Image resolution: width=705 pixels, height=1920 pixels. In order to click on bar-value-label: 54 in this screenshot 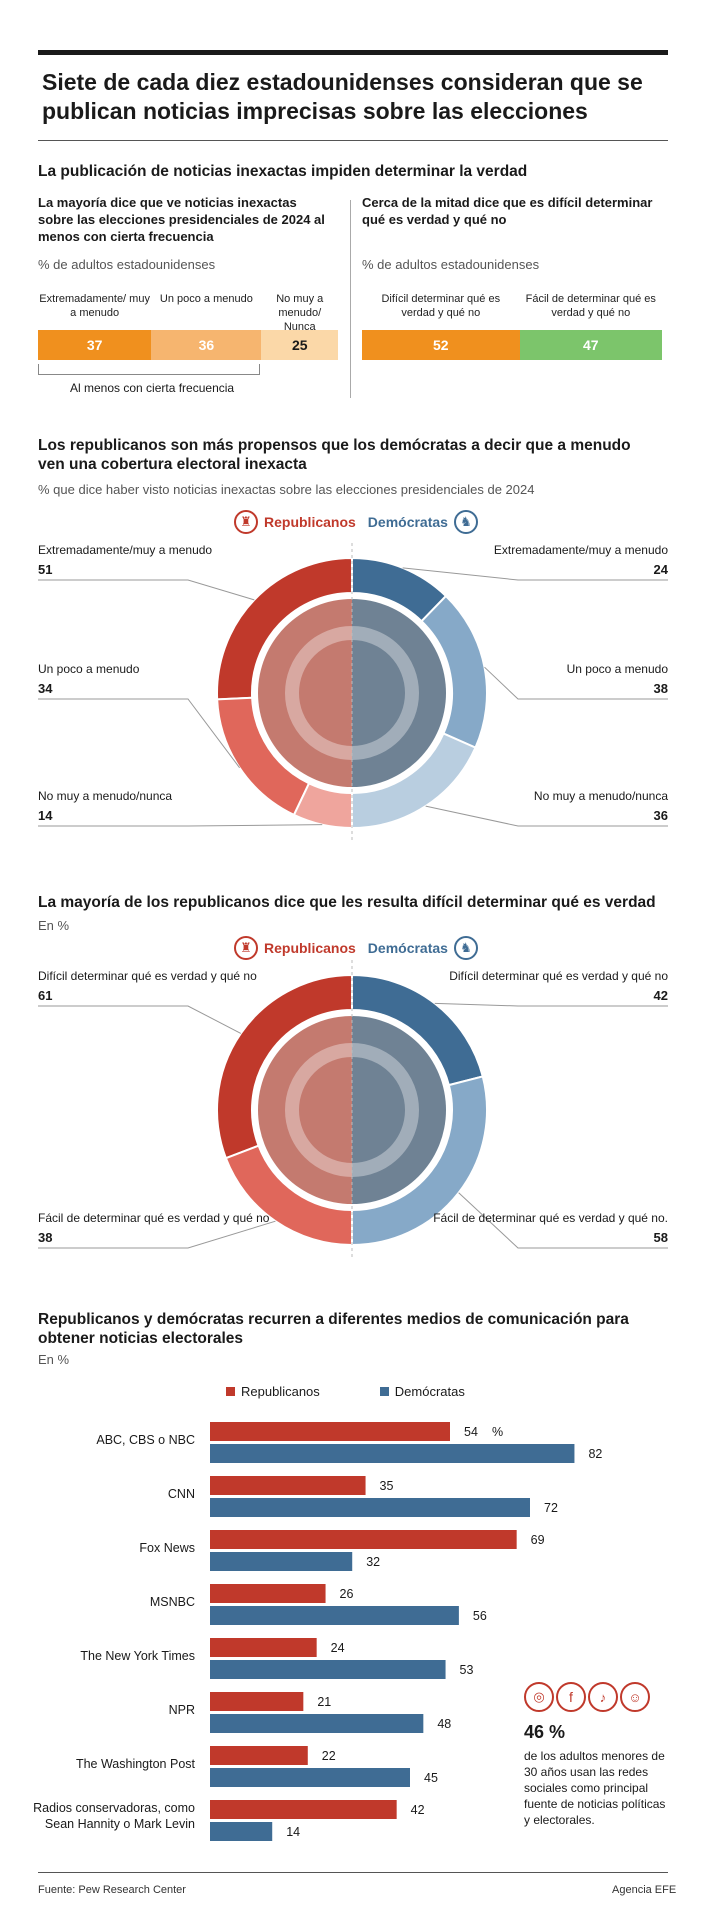, I will do `click(471, 1432)`.